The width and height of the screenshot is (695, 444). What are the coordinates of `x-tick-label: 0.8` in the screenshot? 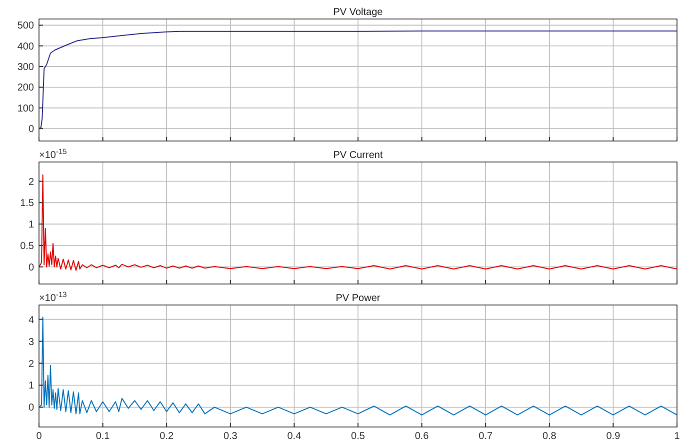 It's located at (549, 436).